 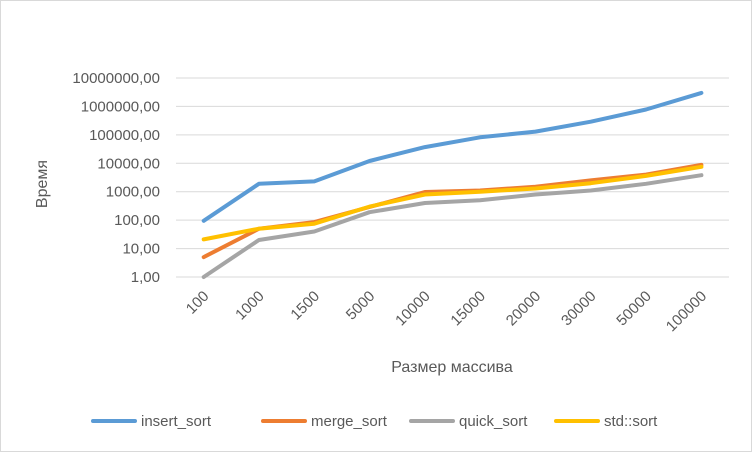 What do you see at coordinates (133, 192) in the screenshot?
I see `y-tick-label: 1000,00` at bounding box center [133, 192].